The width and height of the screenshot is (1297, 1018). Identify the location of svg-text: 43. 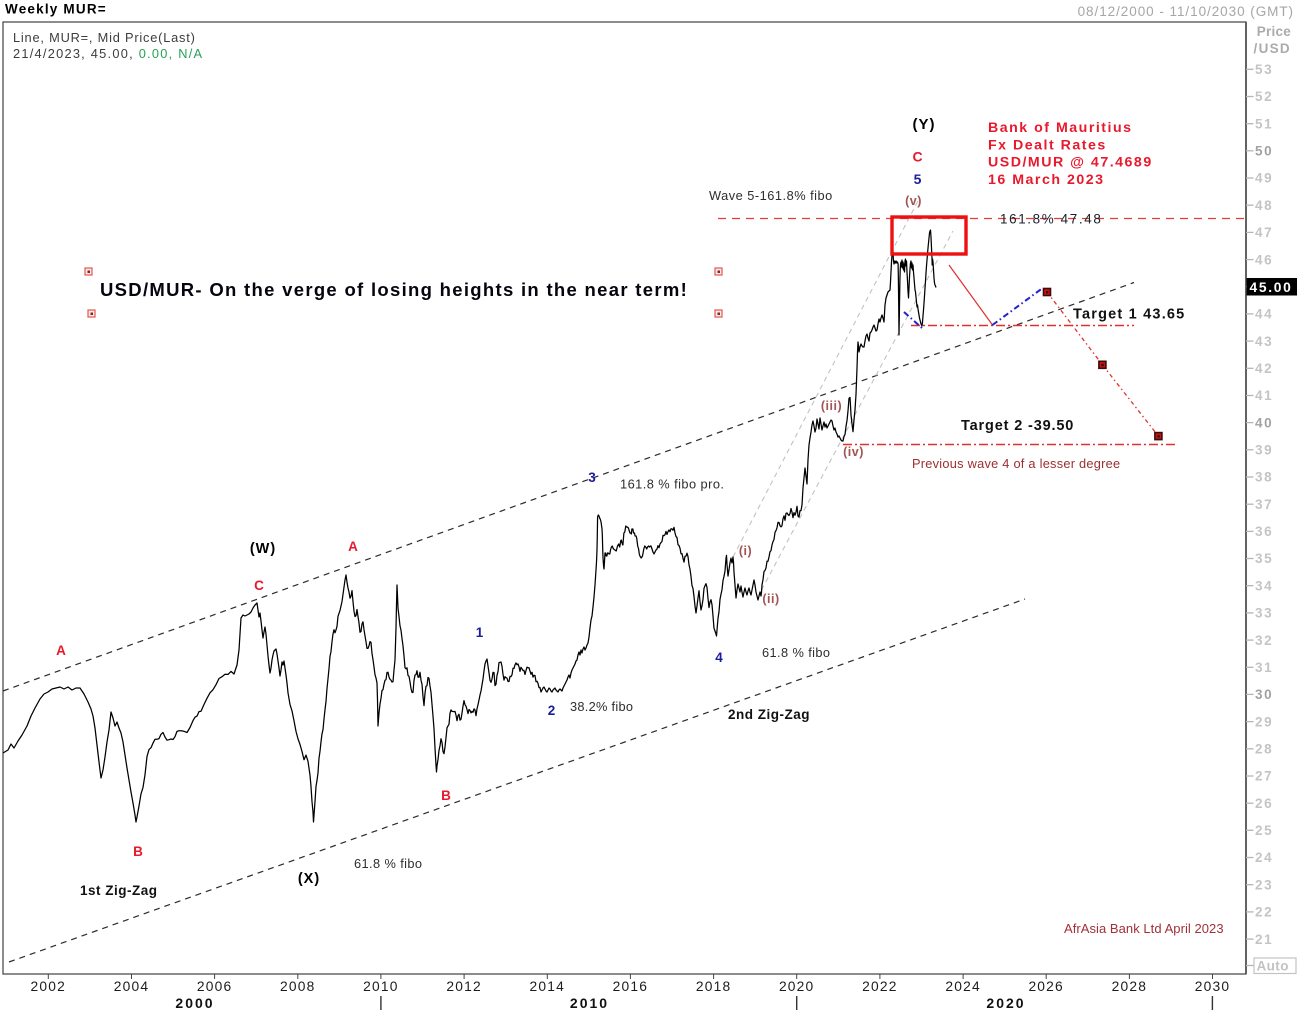
(1264, 341).